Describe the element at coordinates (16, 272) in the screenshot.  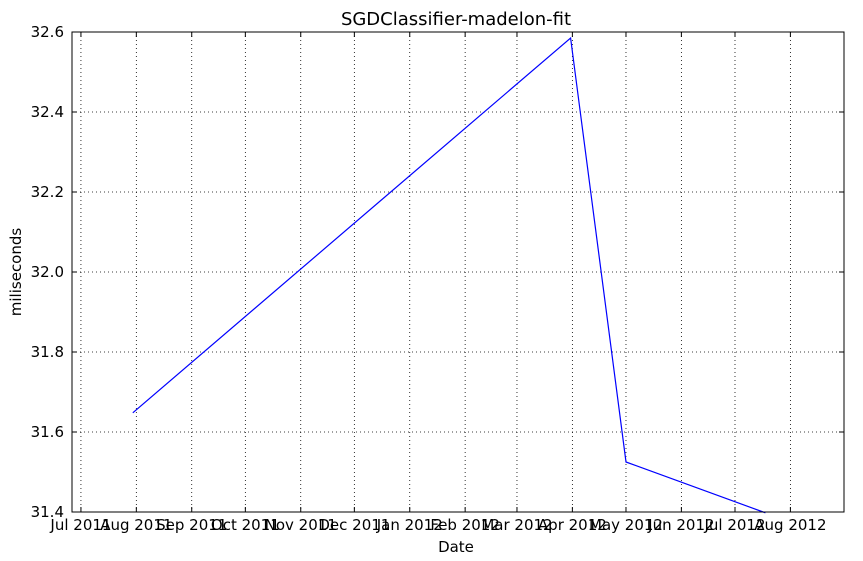
I see `y-axis-label: miliseconds` at that location.